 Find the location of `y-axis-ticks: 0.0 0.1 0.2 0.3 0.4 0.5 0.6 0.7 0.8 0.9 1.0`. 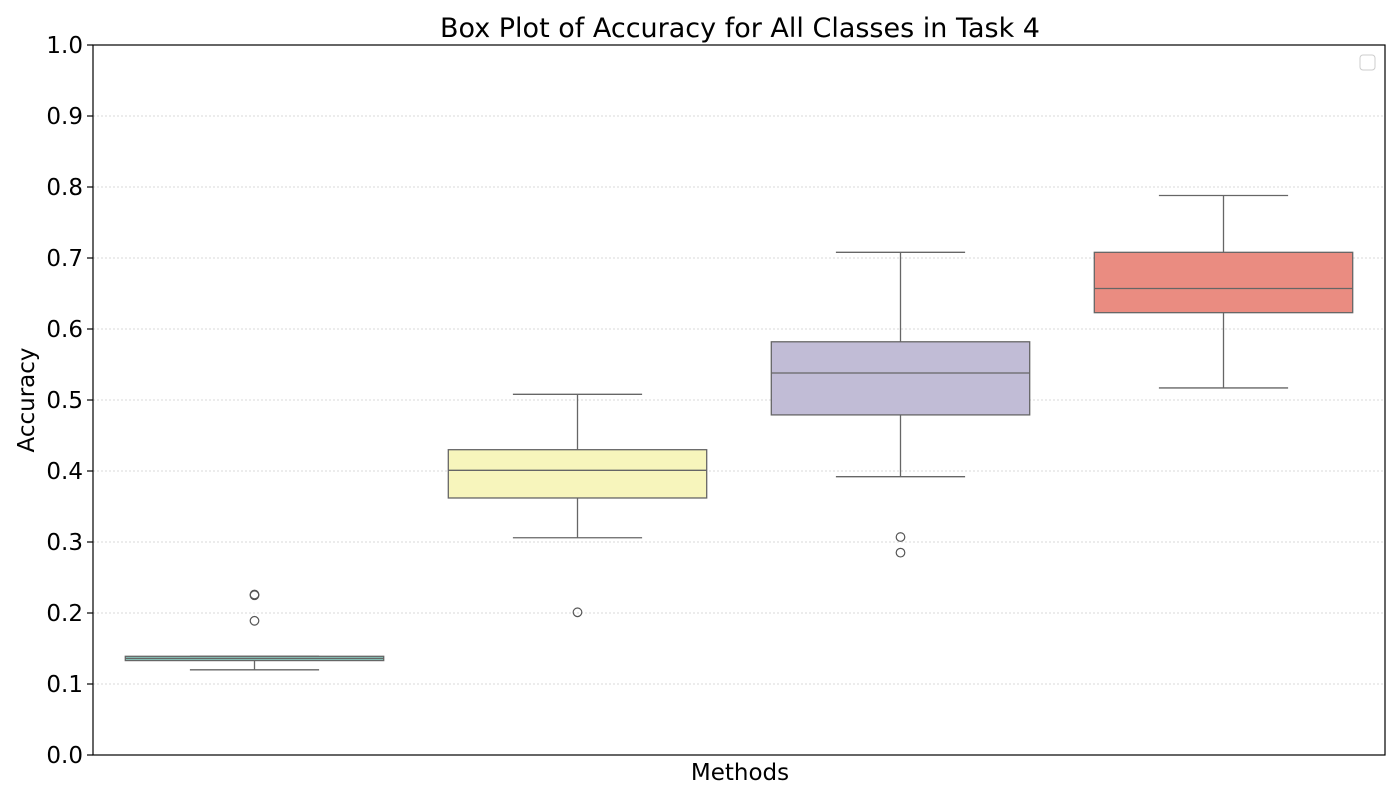

y-axis-ticks: 0.0 0.1 0.2 0.3 0.4 0.5 0.6 0.7 0.8 0.9 1.0 is located at coordinates (69, 401).